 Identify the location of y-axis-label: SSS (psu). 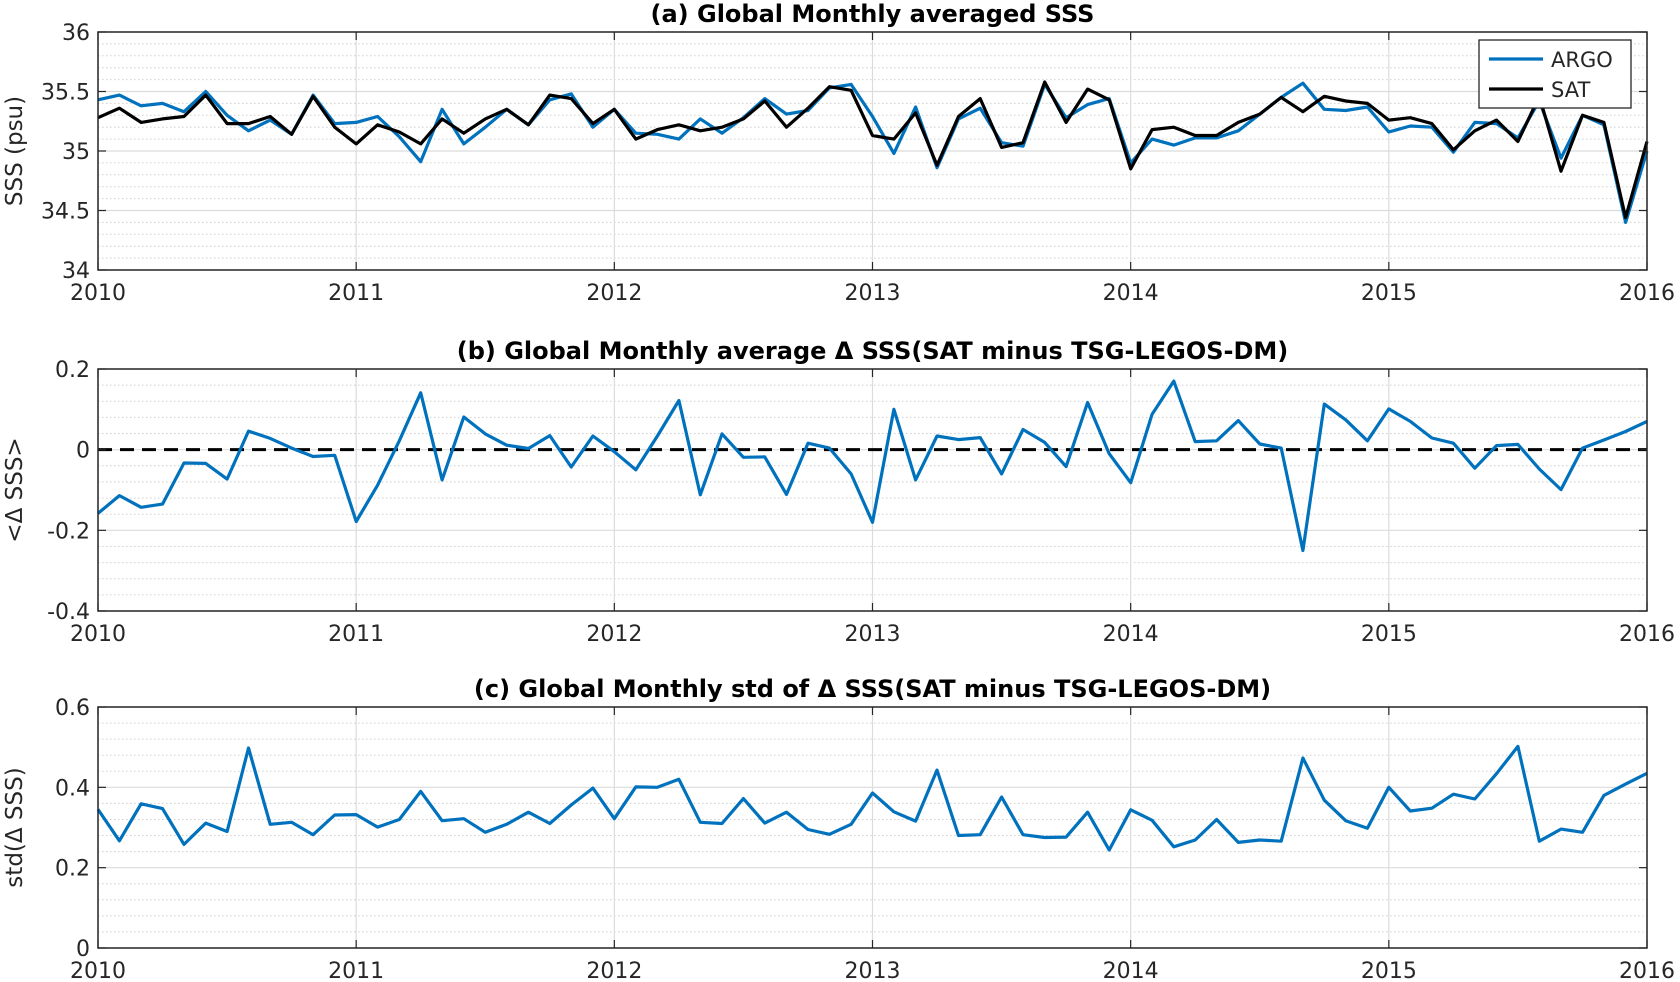
(15, 151).